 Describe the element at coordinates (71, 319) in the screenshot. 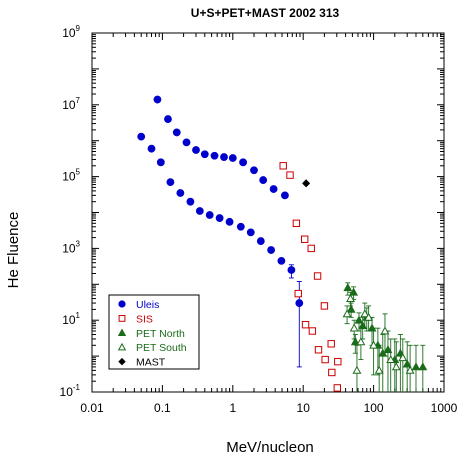

I see `y-tick-label: 10¹` at that location.